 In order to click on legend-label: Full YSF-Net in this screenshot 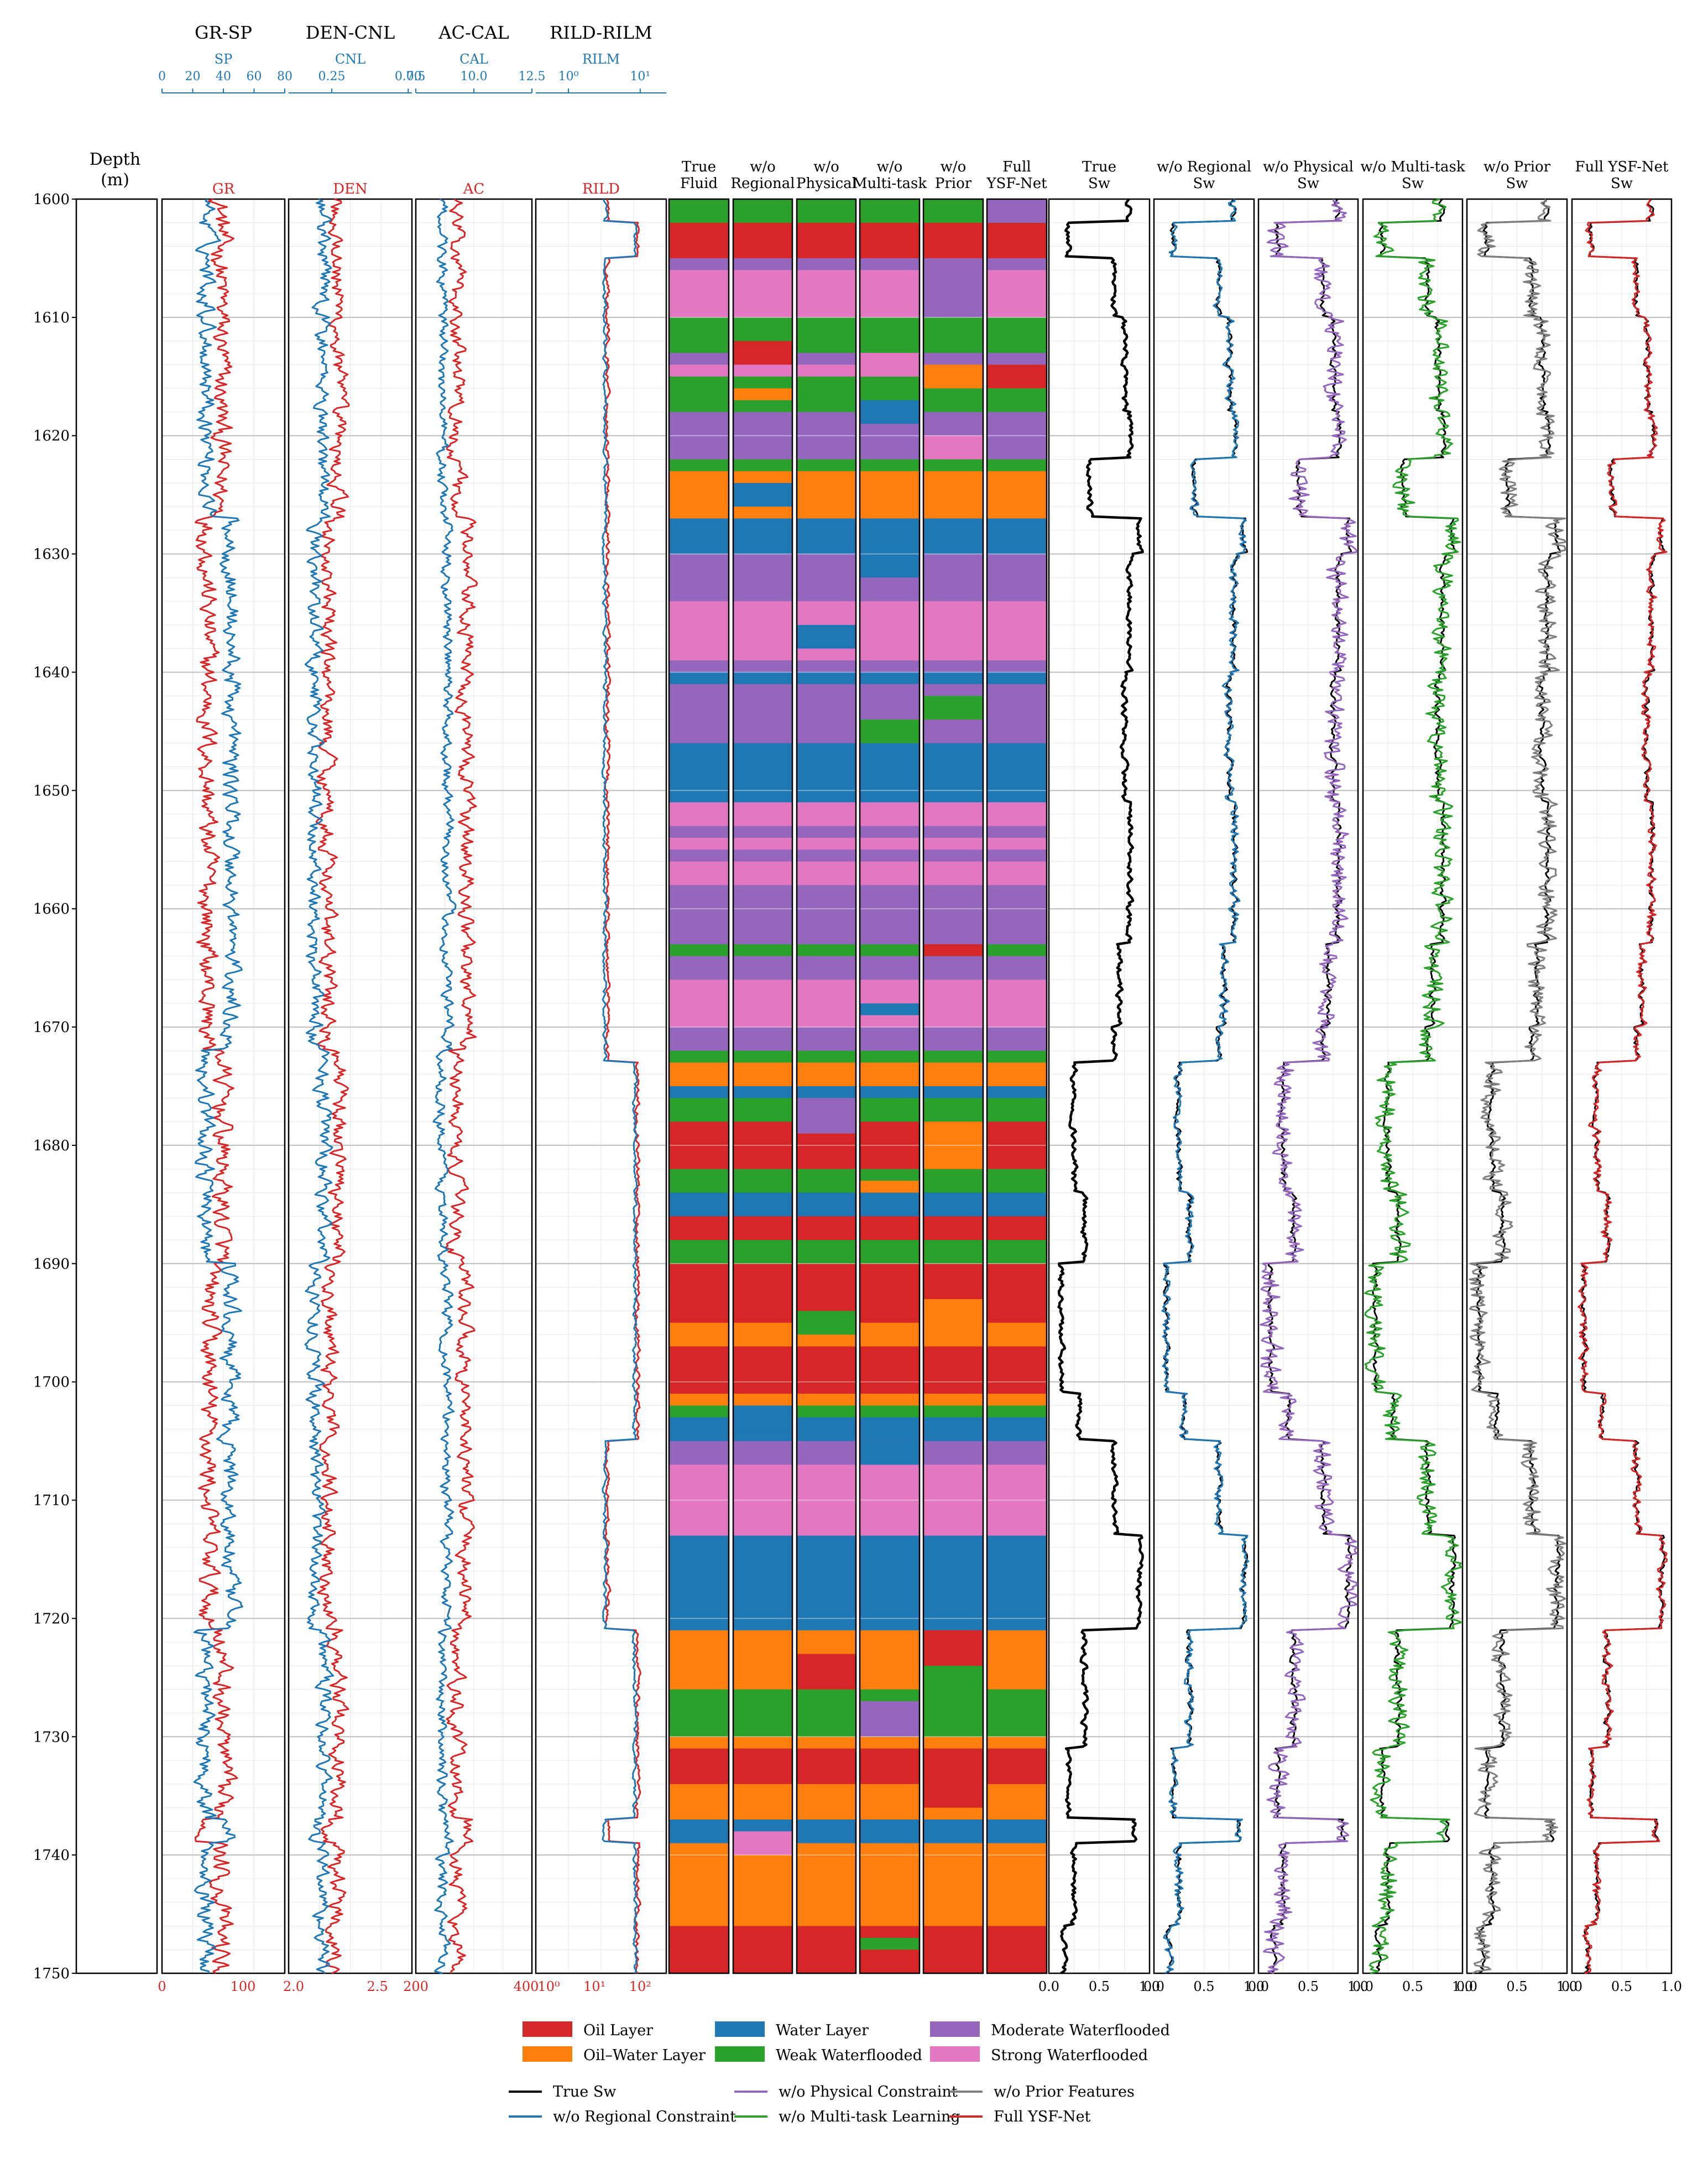, I will do `click(1042, 2116)`.